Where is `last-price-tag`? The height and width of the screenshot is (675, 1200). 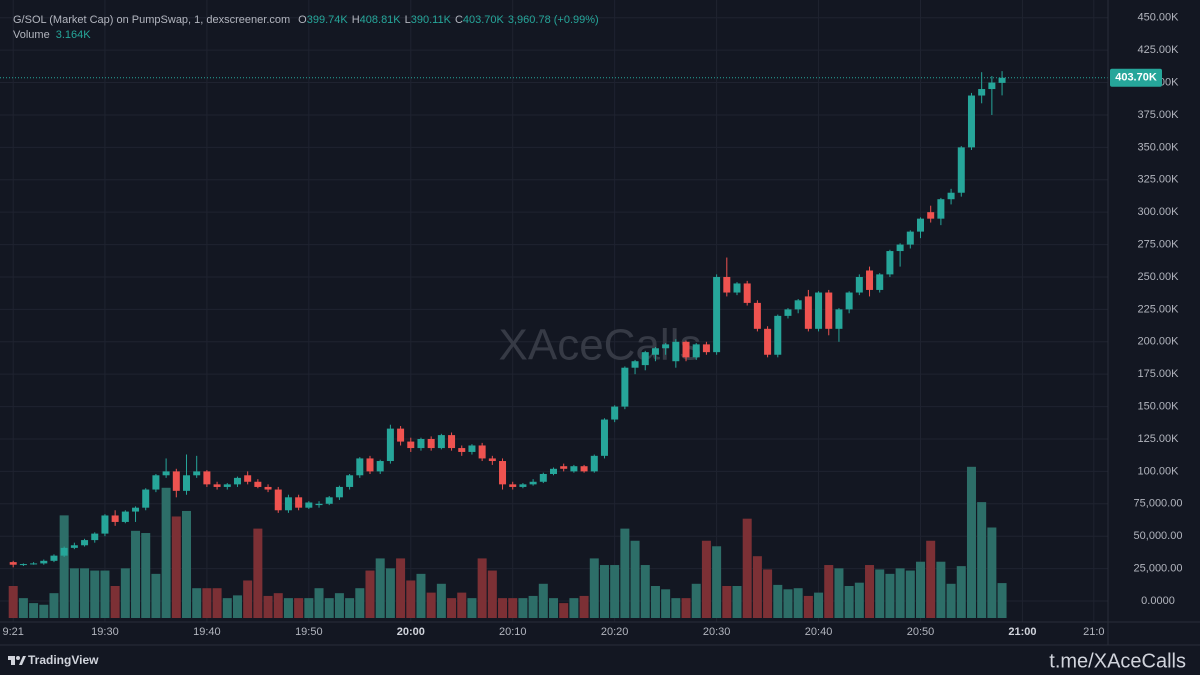 last-price-tag is located at coordinates (1136, 77).